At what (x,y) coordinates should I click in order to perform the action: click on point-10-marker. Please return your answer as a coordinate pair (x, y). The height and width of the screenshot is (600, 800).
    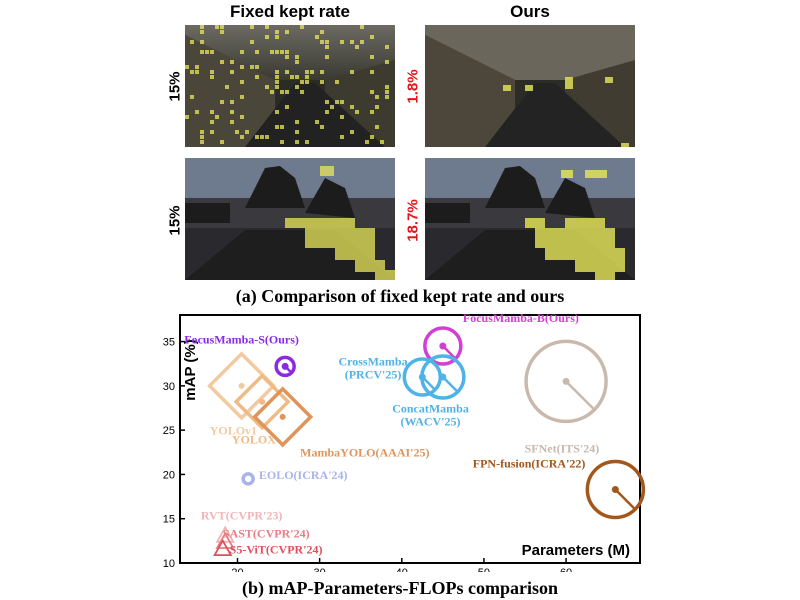
    Looking at the image, I should click on (225, 534).